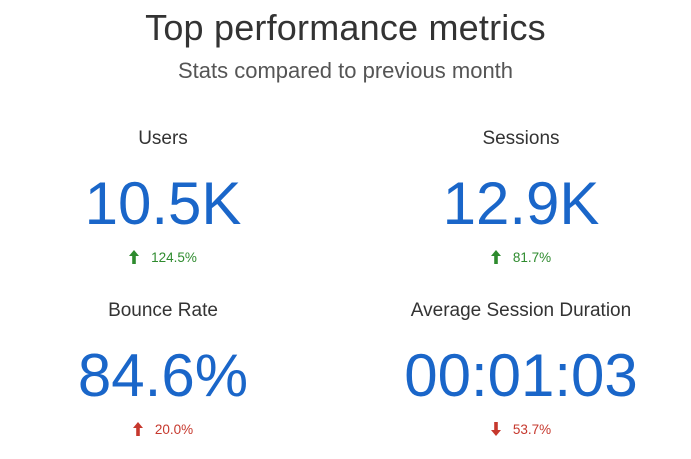 Image resolution: width=691 pixels, height=459 pixels. Describe the element at coordinates (521, 375) in the screenshot. I see `metric-value: 00:01:03` at that location.